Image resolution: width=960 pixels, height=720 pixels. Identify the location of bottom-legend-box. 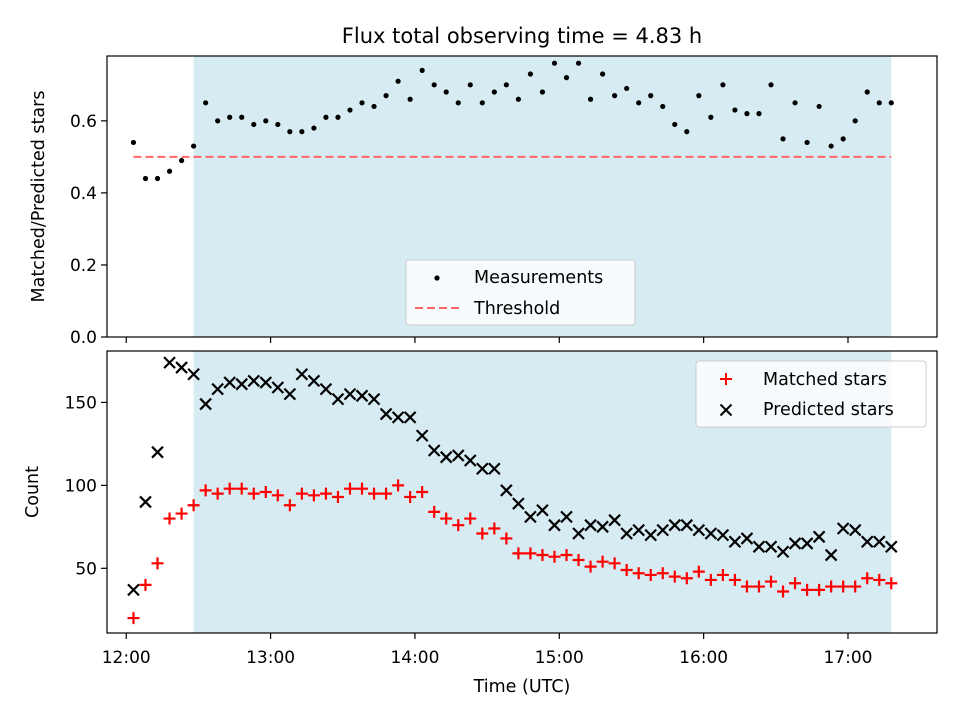
(811, 394).